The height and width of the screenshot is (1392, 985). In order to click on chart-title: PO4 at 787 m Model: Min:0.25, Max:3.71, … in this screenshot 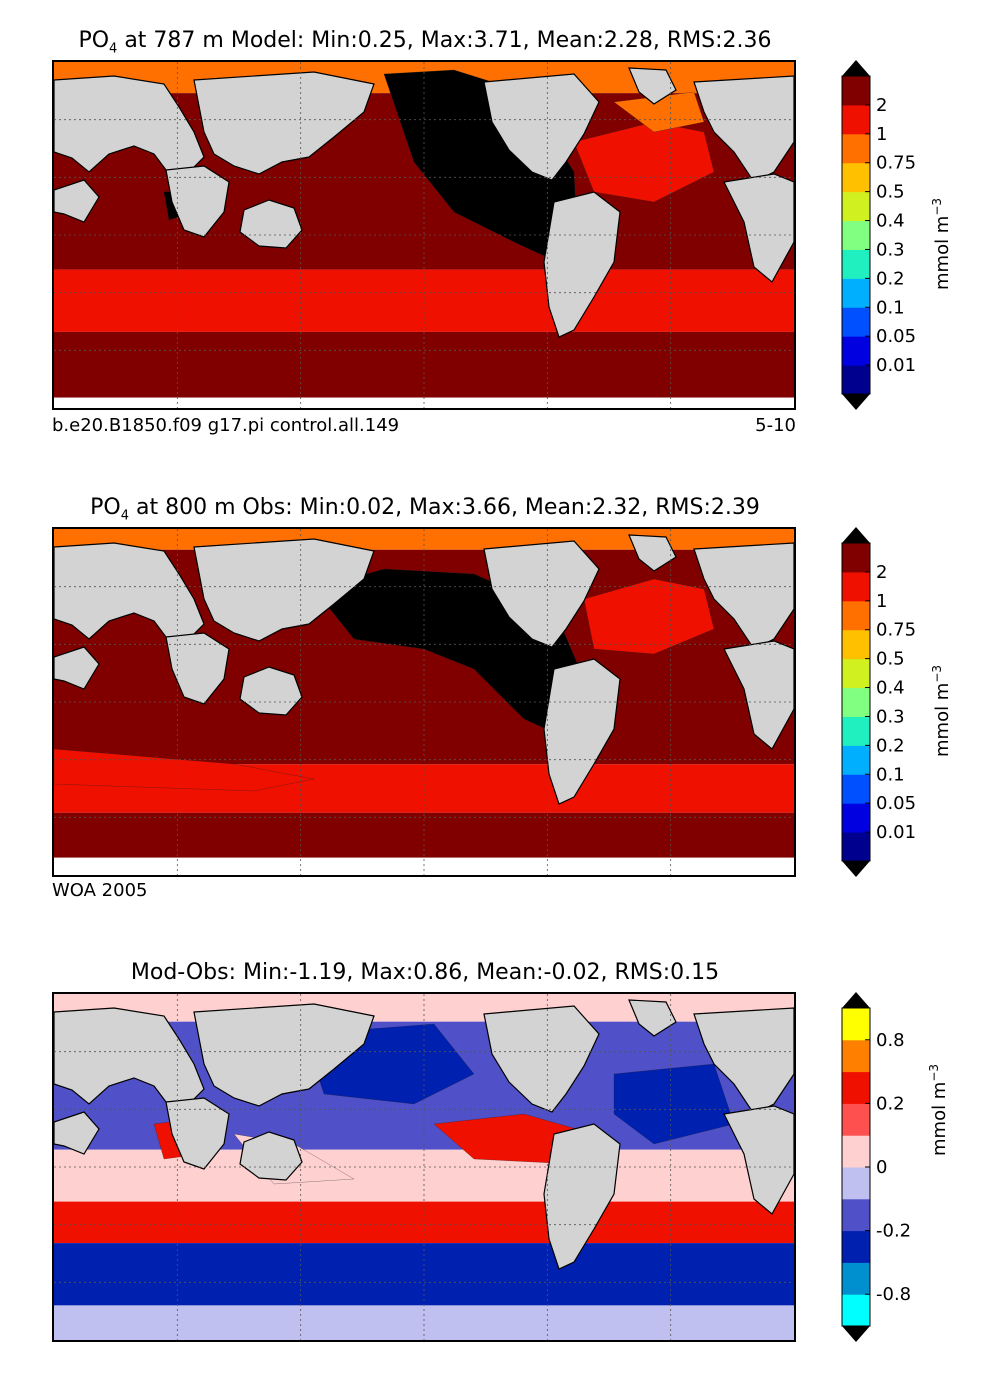, I will do `click(425, 45)`.